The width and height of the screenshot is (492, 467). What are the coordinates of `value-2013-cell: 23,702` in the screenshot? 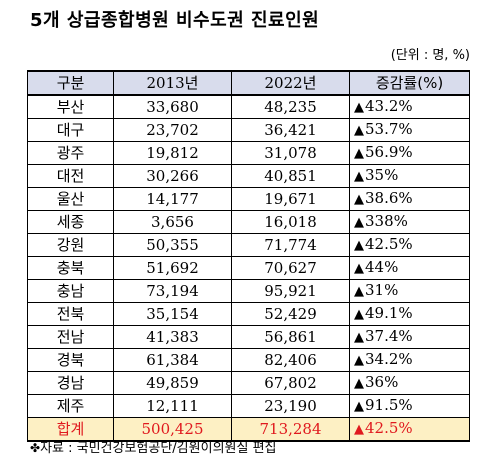 It's located at (172, 130).